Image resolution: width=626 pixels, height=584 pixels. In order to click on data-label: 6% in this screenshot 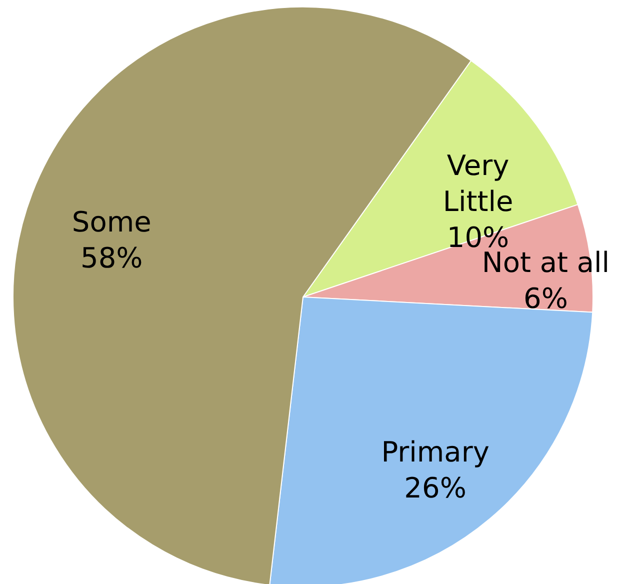, I will do `click(546, 298)`.